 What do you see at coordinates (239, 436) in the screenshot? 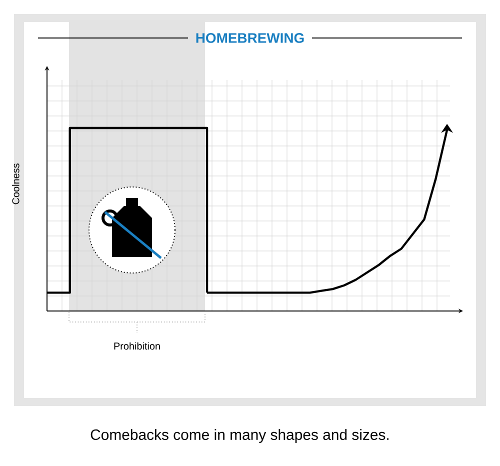
I see `text: Comebacks come in many shapes and sizes.` at bounding box center [239, 436].